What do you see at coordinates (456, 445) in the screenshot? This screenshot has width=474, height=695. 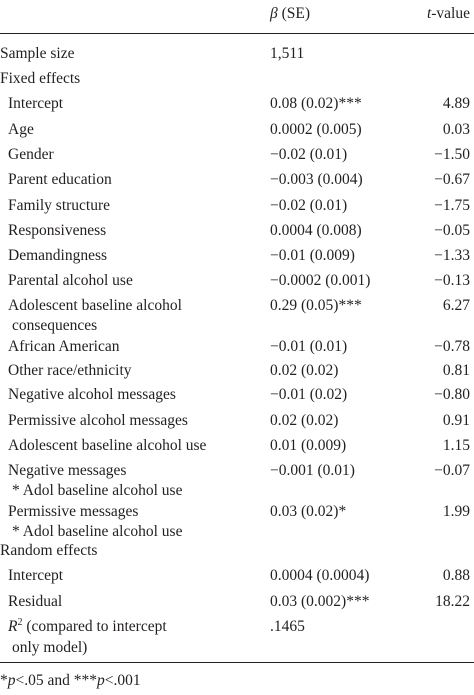 I see `row-t: 1.15` at bounding box center [456, 445].